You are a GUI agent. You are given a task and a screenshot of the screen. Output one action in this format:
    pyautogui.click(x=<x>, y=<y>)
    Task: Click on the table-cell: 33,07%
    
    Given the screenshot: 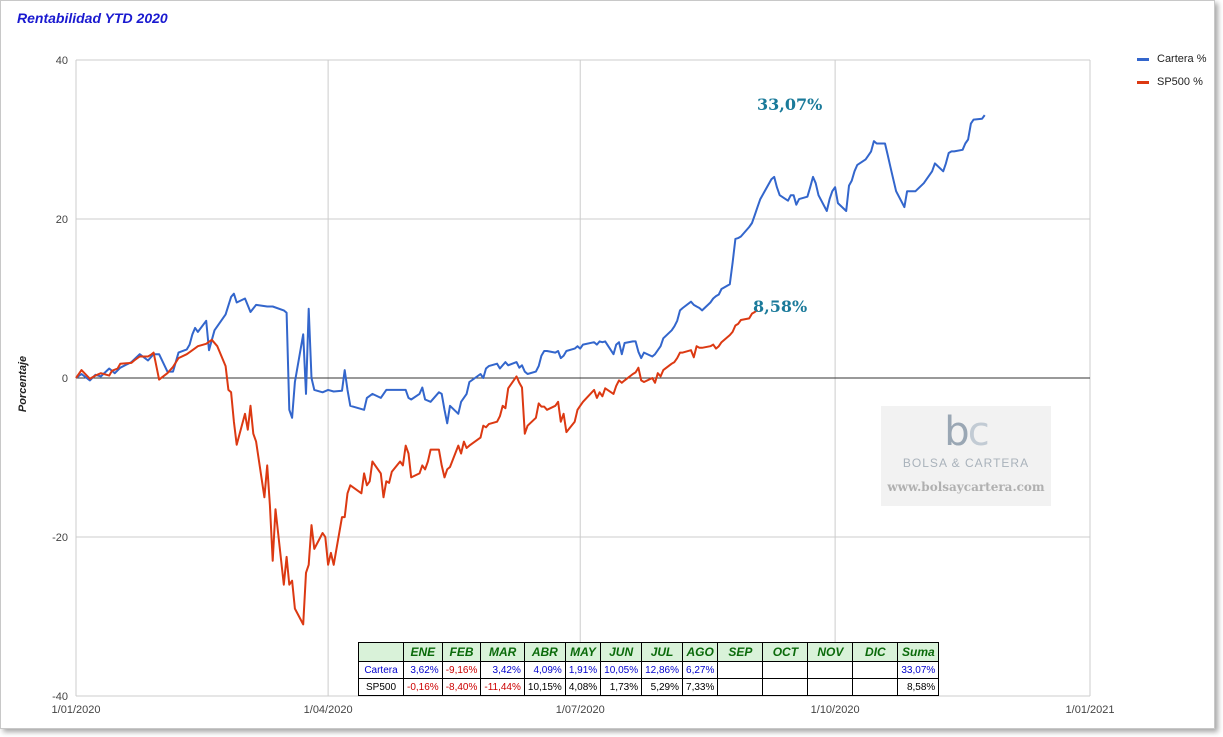 What is the action you would take?
    pyautogui.click(x=918, y=670)
    